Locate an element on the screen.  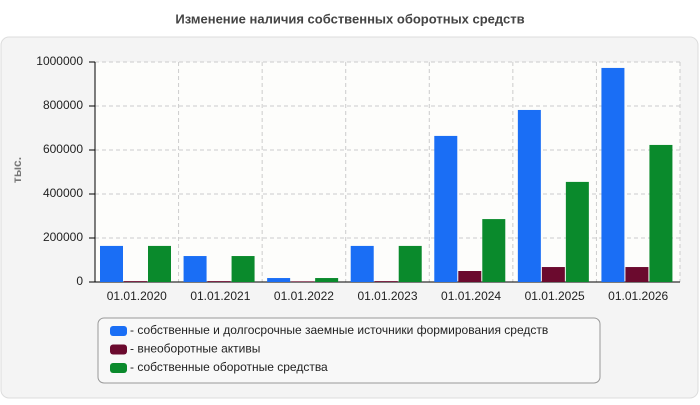
y-tick-label: 400000 is located at coordinates (63, 193).